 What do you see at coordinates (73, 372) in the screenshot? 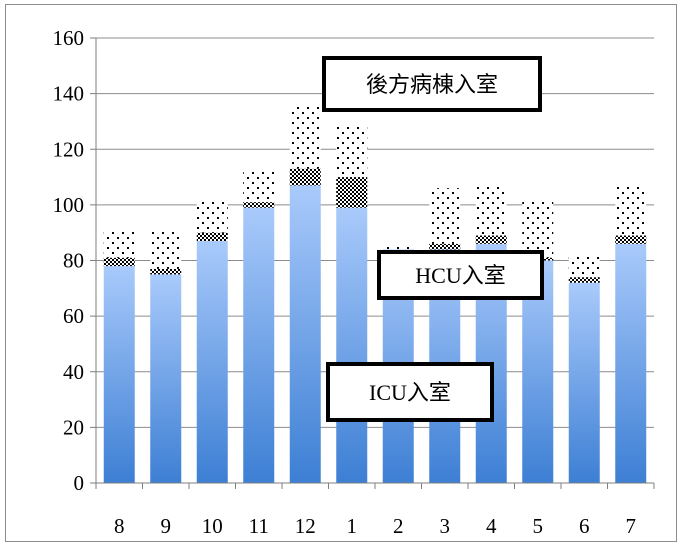
I see `y-tick-label: 40` at bounding box center [73, 372].